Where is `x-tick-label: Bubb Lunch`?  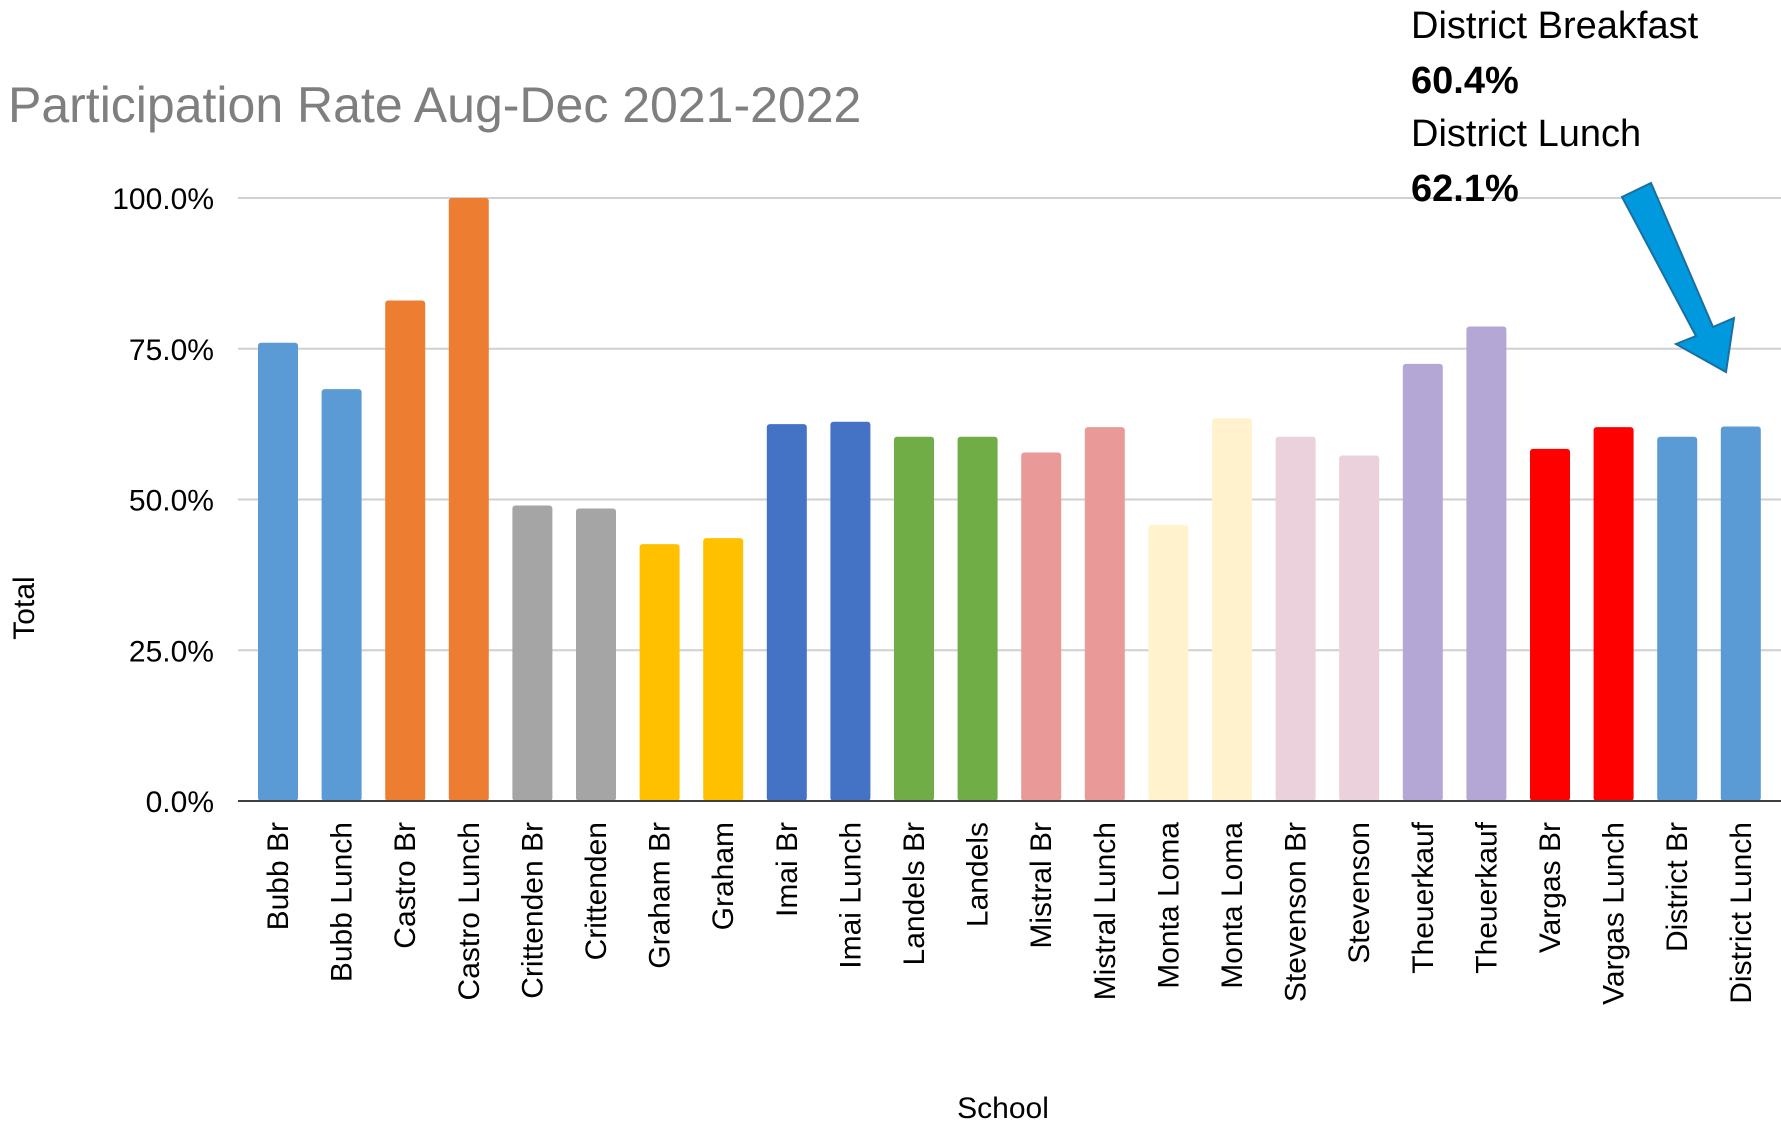 x-tick-label: Bubb Lunch is located at coordinates (342, 902).